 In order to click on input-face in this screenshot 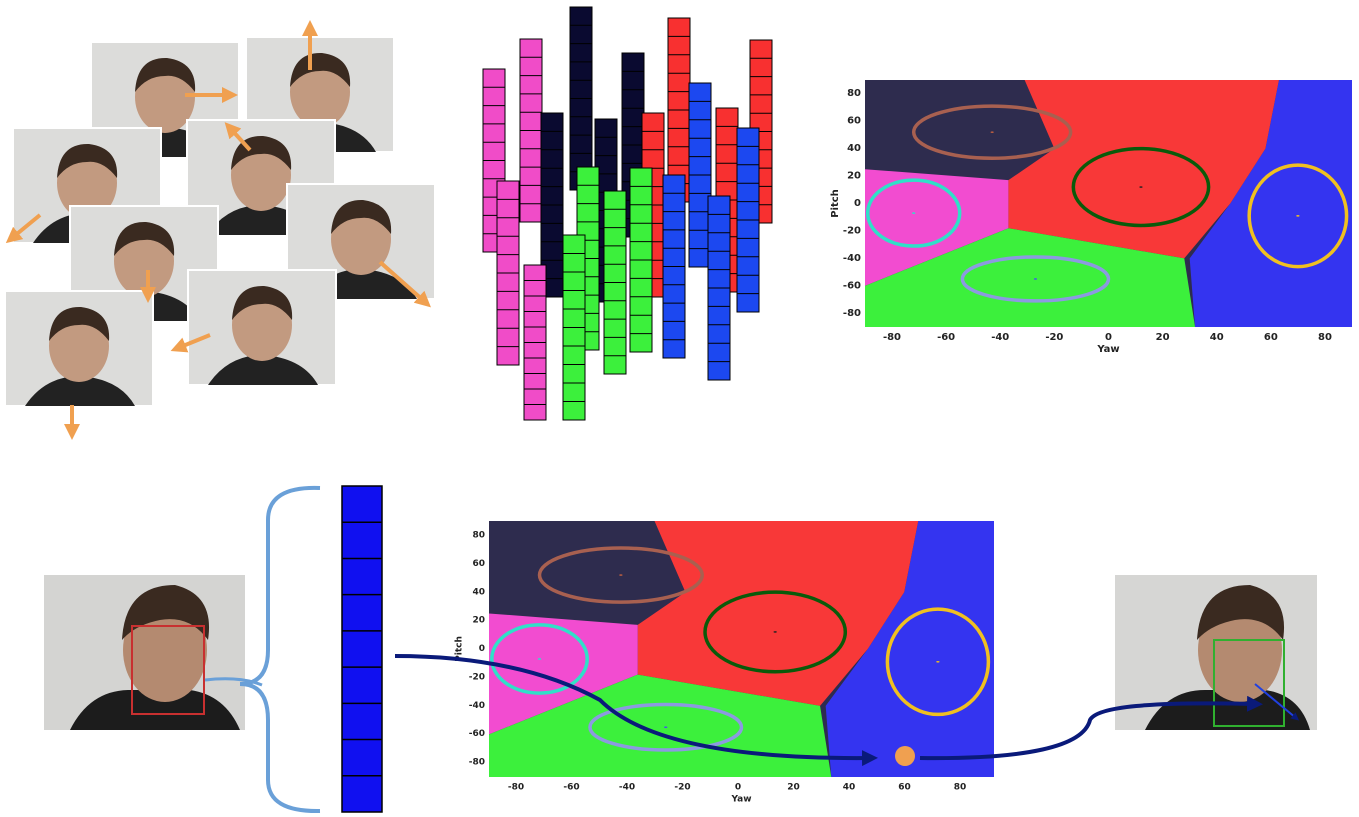, I will do `click(144, 652)`.